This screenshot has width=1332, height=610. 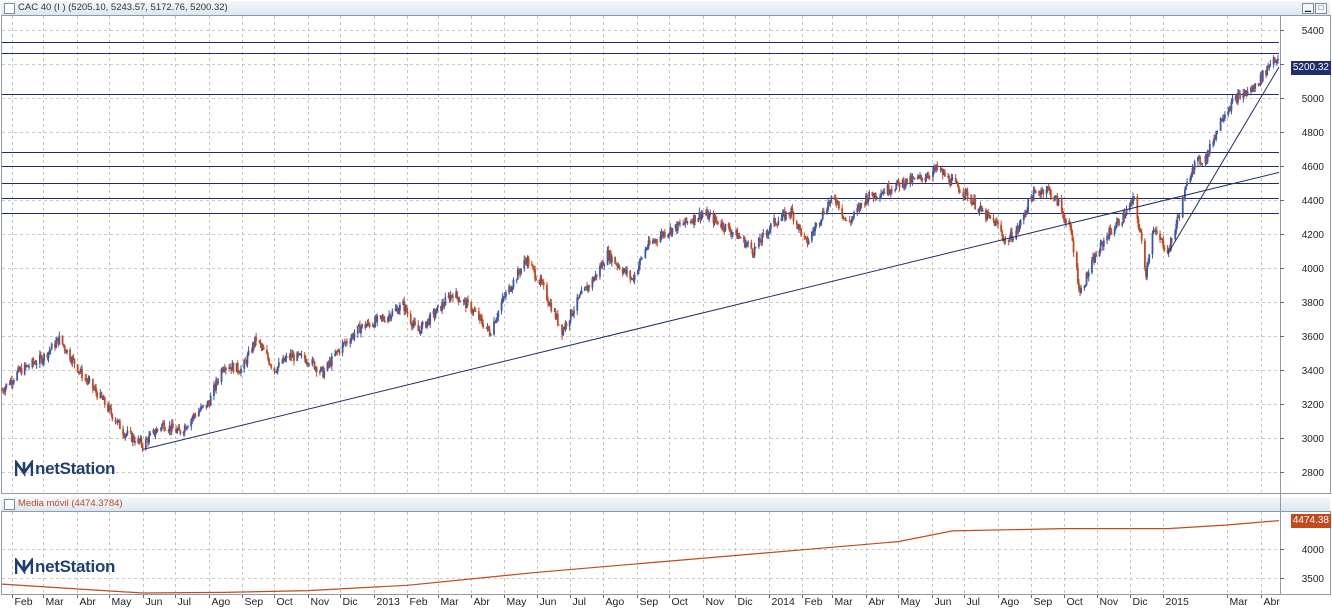 I want to click on y-tick-label: 3600, so click(x=1313, y=337).